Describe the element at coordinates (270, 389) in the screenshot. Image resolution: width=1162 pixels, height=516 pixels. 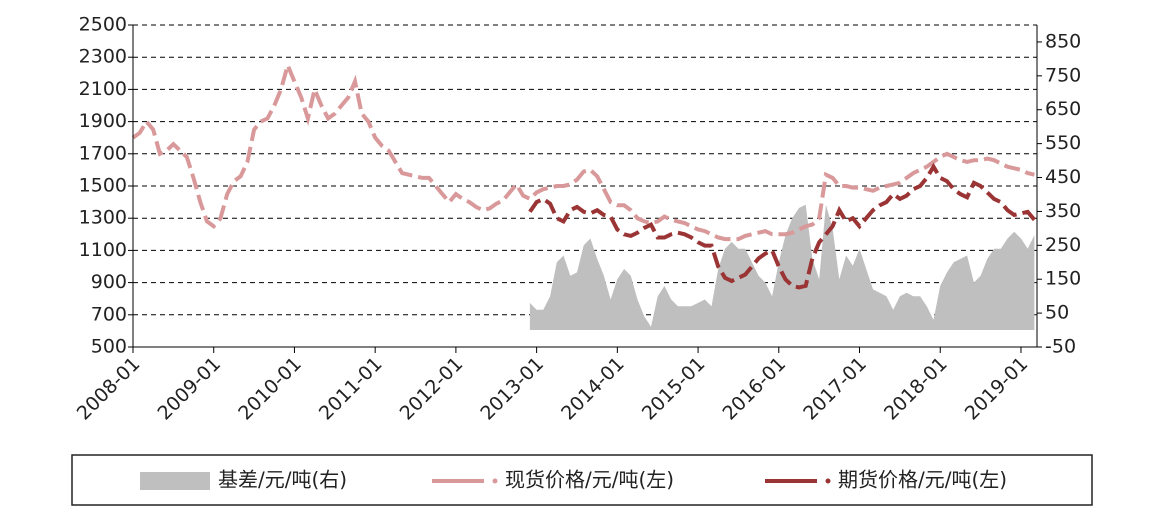
I see `x-tick-label: 2010-01` at that location.